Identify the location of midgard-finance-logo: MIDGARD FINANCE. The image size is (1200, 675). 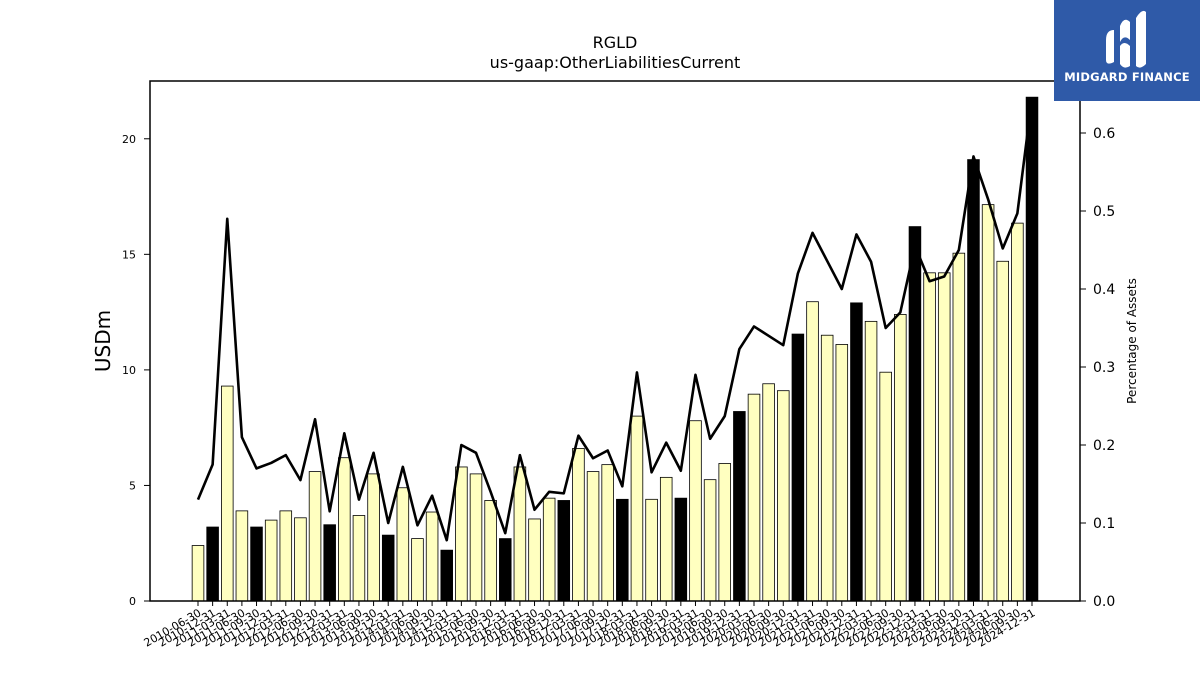
(1127, 50).